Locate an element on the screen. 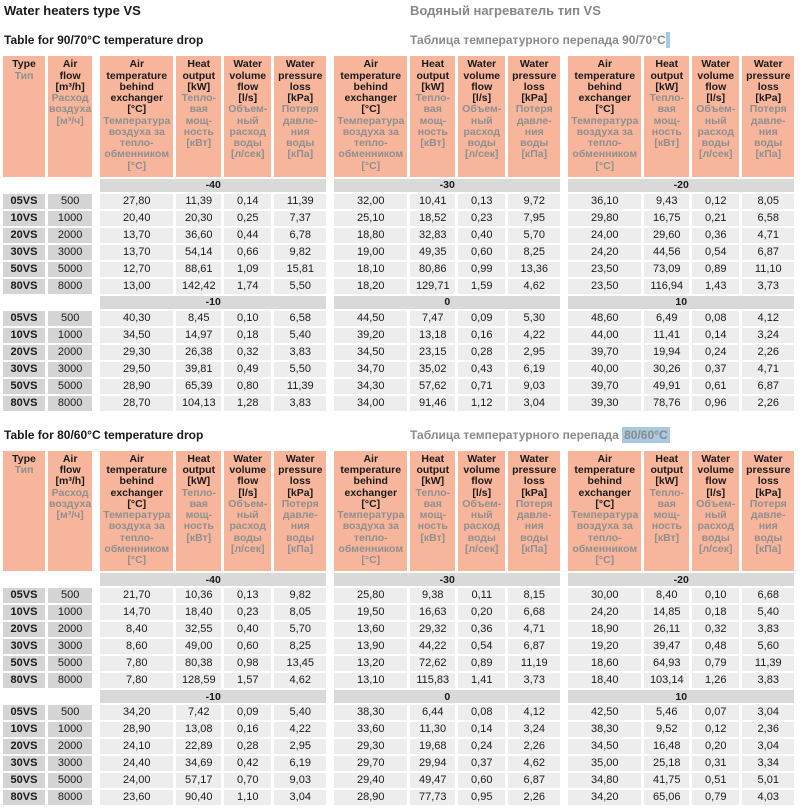  col-header-water-volume-flow-en: Water volume flow [l/s] is located at coordinates (248, 476).